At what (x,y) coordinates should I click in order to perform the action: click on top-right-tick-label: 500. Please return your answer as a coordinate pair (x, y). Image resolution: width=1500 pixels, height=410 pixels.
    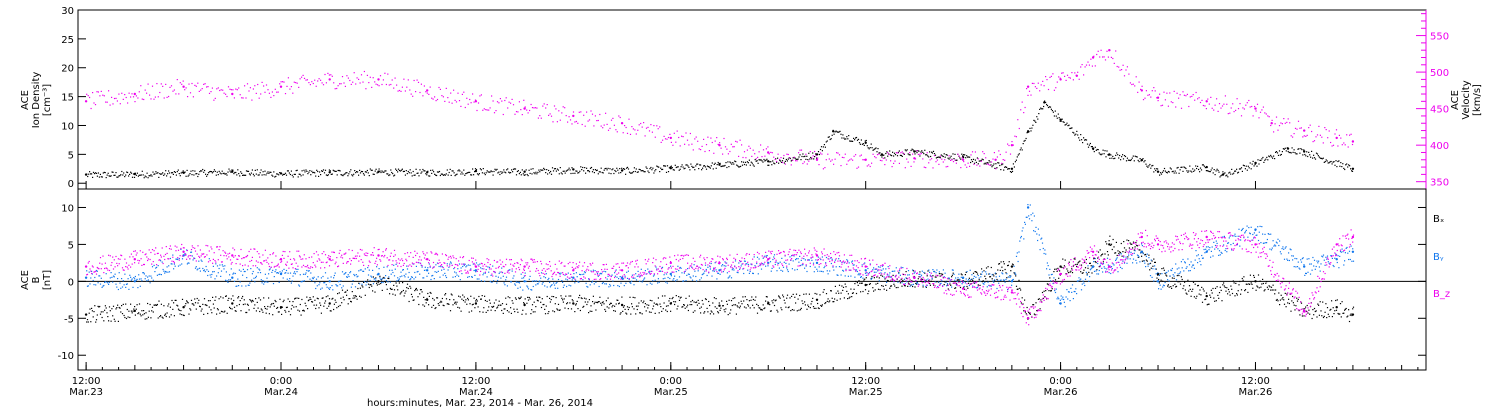
    Looking at the image, I should click on (1439, 73).